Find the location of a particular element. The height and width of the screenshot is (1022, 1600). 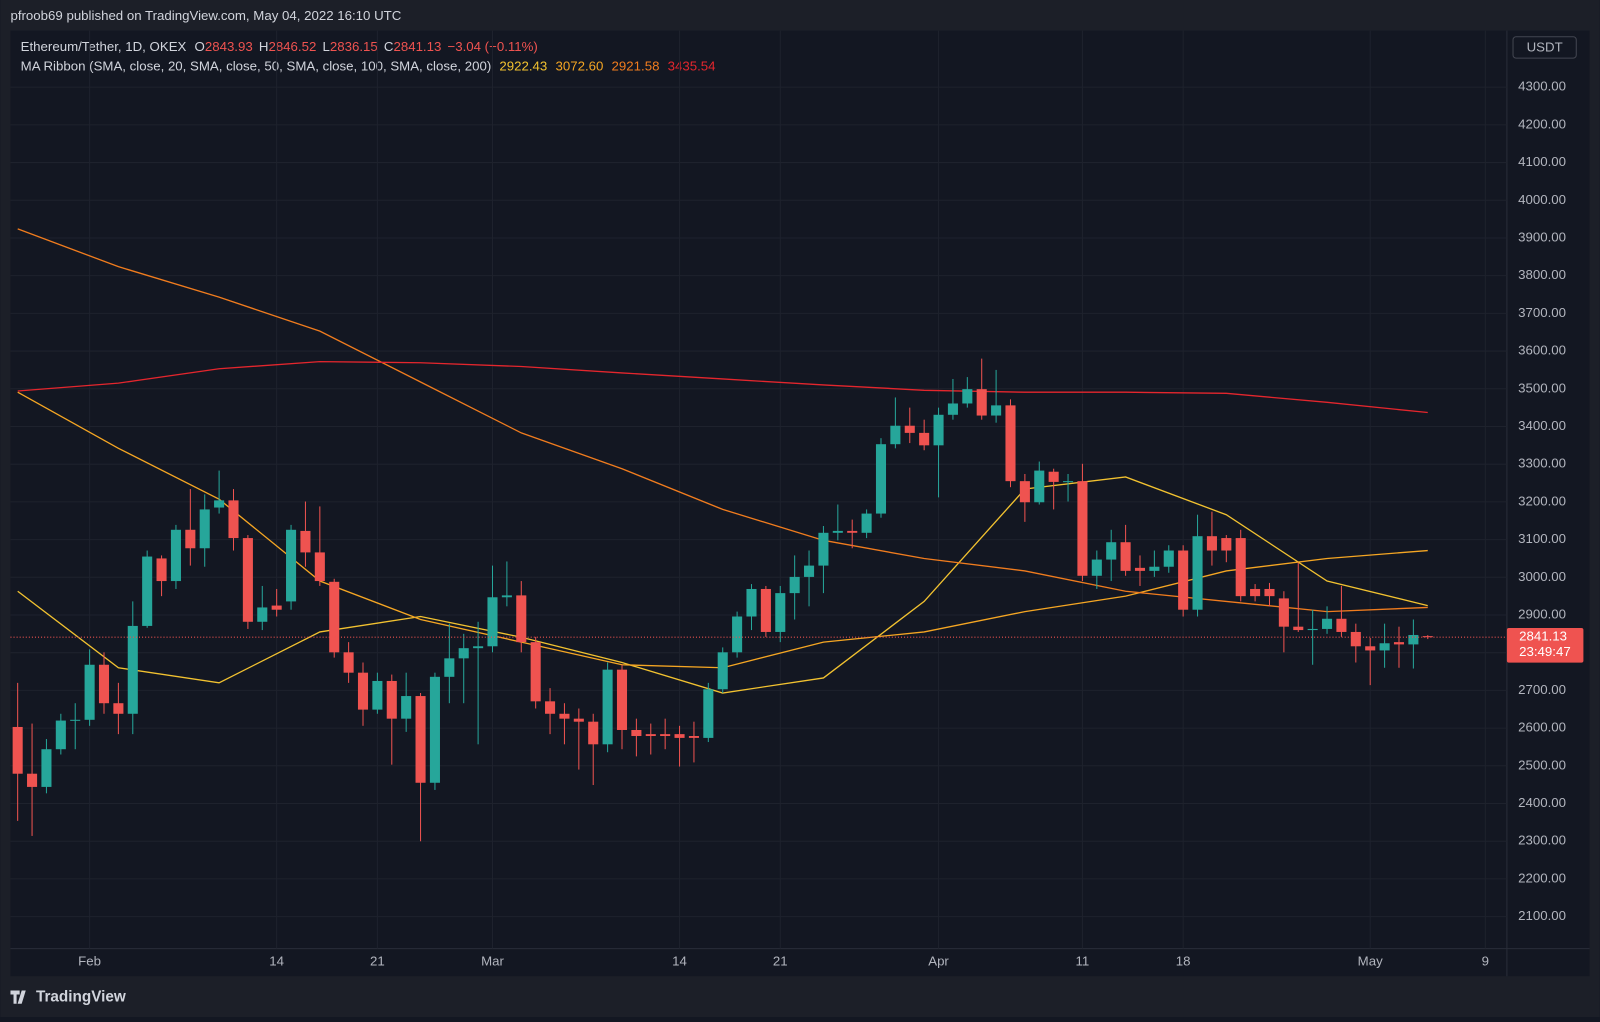

symbol: Ethereum/Tether, 1D, OKEX is located at coordinates (104, 45).